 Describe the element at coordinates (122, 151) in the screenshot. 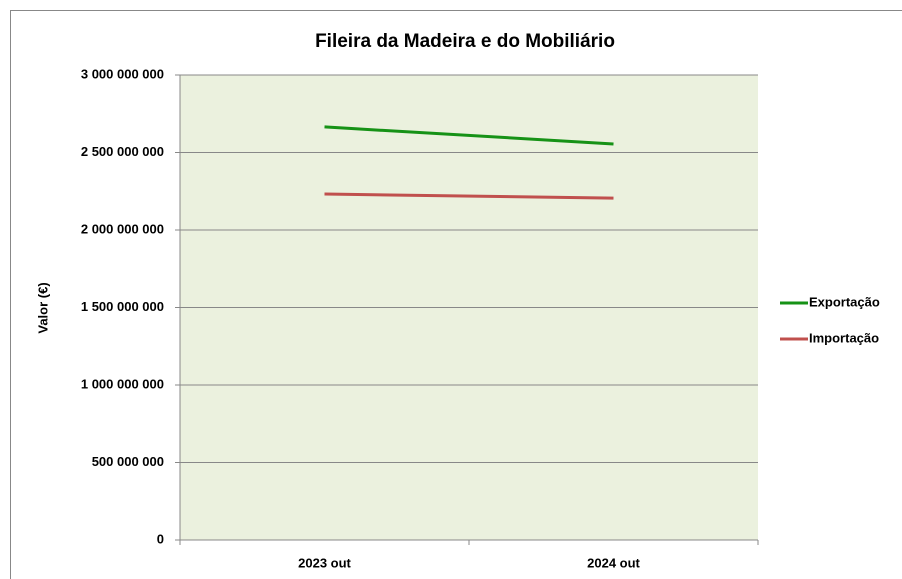

I see `y-tick-label: 2 500 000 000` at that location.